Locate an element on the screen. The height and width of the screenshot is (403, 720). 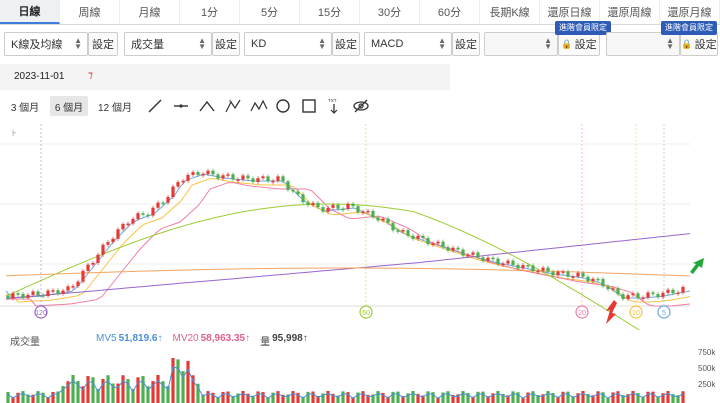
tab-7: 60分 is located at coordinates (450, 12).